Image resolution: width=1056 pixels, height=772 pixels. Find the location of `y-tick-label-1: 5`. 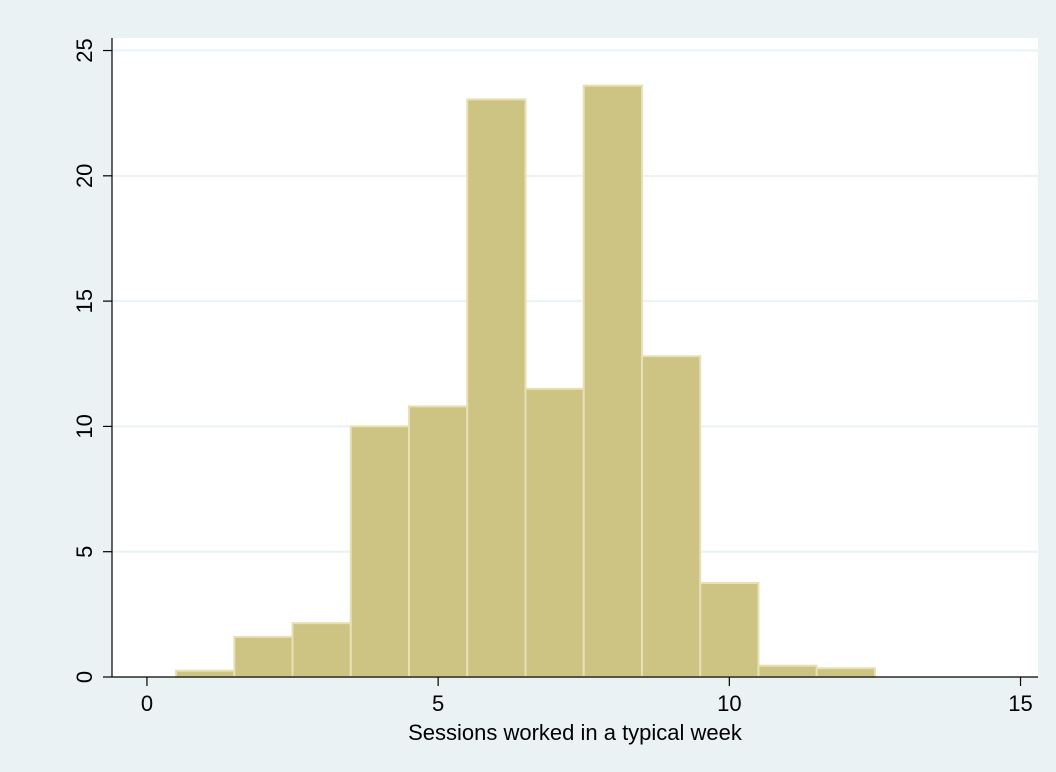

y-tick-label-1: 5 is located at coordinates (84, 552).